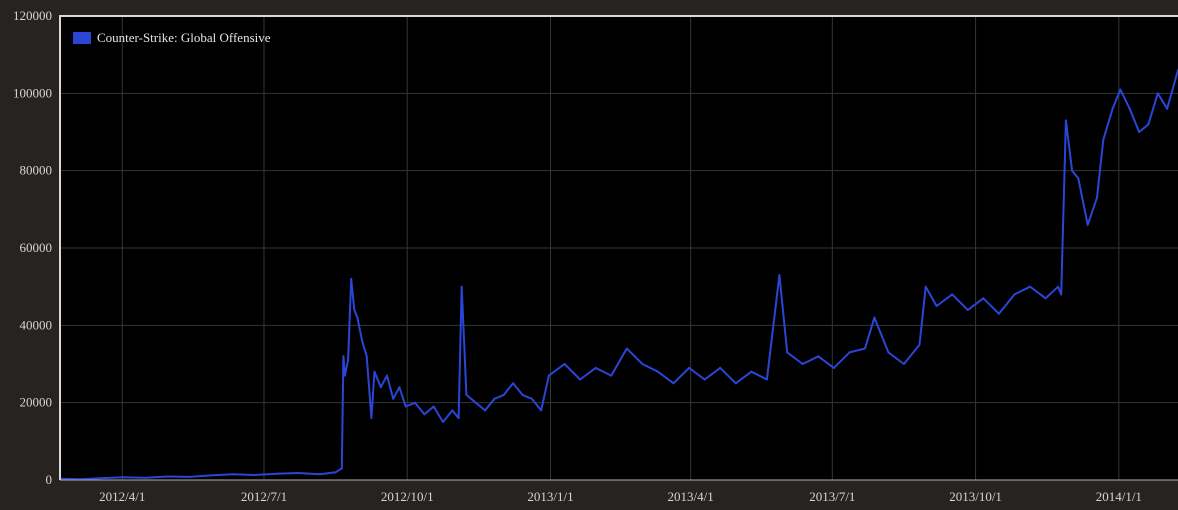 Image resolution: width=1178 pixels, height=510 pixels. What do you see at coordinates (832, 496) in the screenshot?
I see `x-tick-label: 2013/7/1` at bounding box center [832, 496].